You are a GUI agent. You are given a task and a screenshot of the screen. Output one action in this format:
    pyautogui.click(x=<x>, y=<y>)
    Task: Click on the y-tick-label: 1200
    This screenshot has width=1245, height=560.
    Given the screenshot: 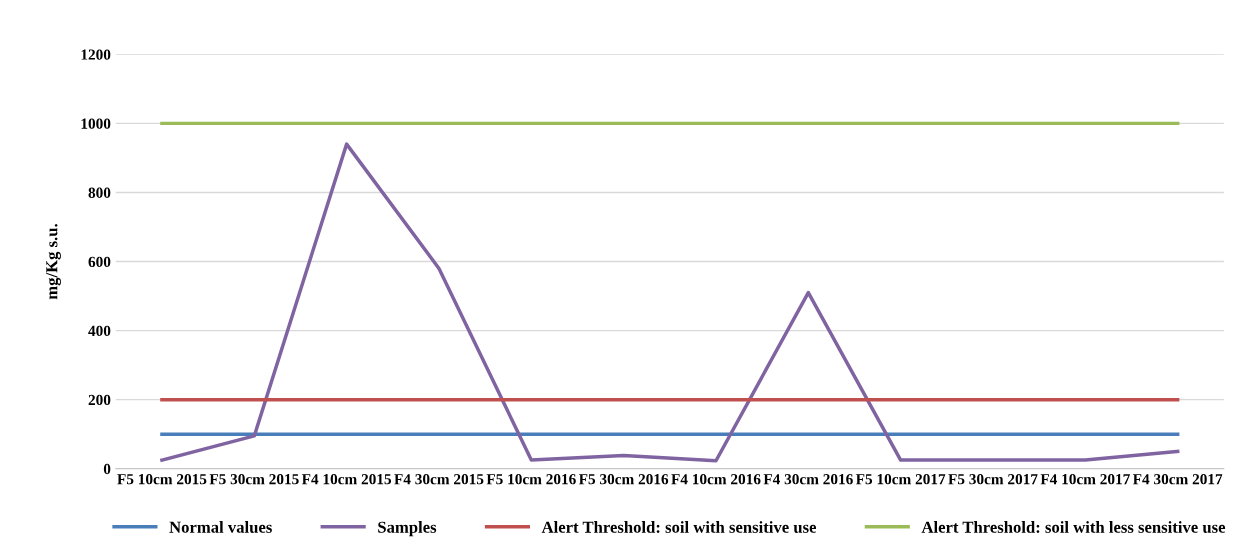 What is the action you would take?
    pyautogui.click(x=96, y=54)
    